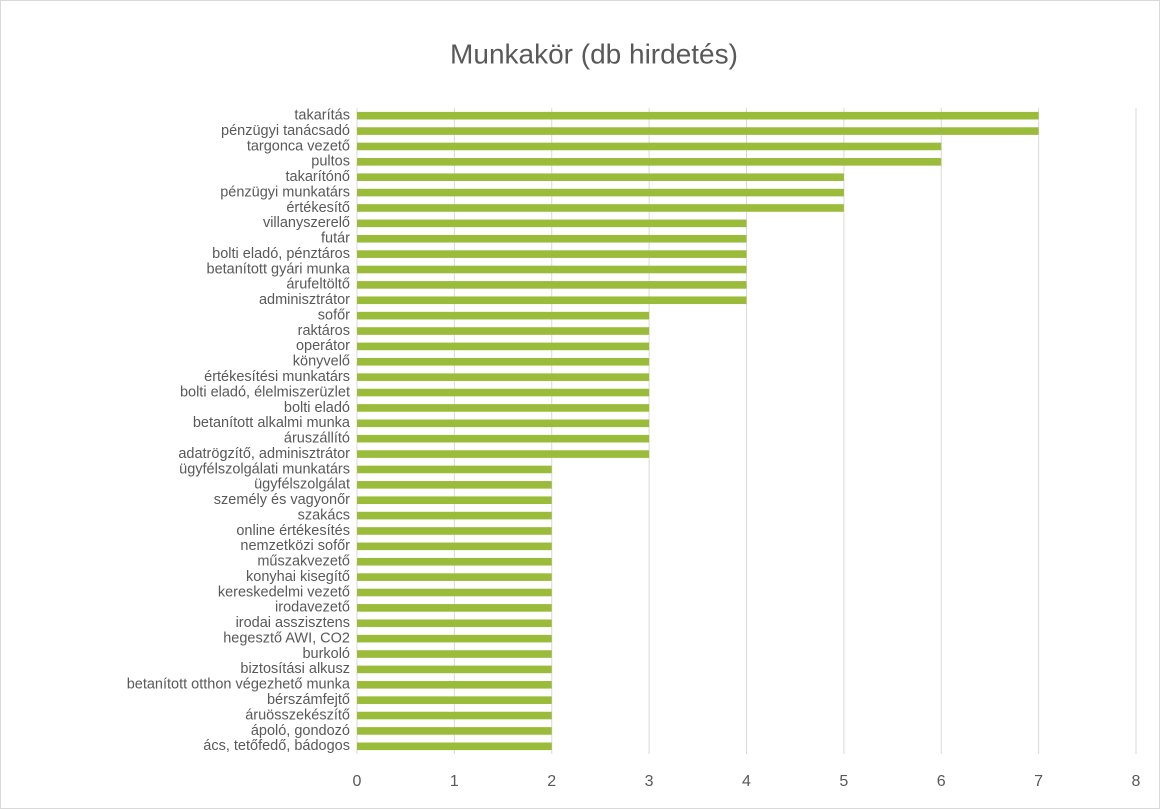  What do you see at coordinates (282, 500) in the screenshot?
I see `y-tick-label: személy és vagyonőr` at bounding box center [282, 500].